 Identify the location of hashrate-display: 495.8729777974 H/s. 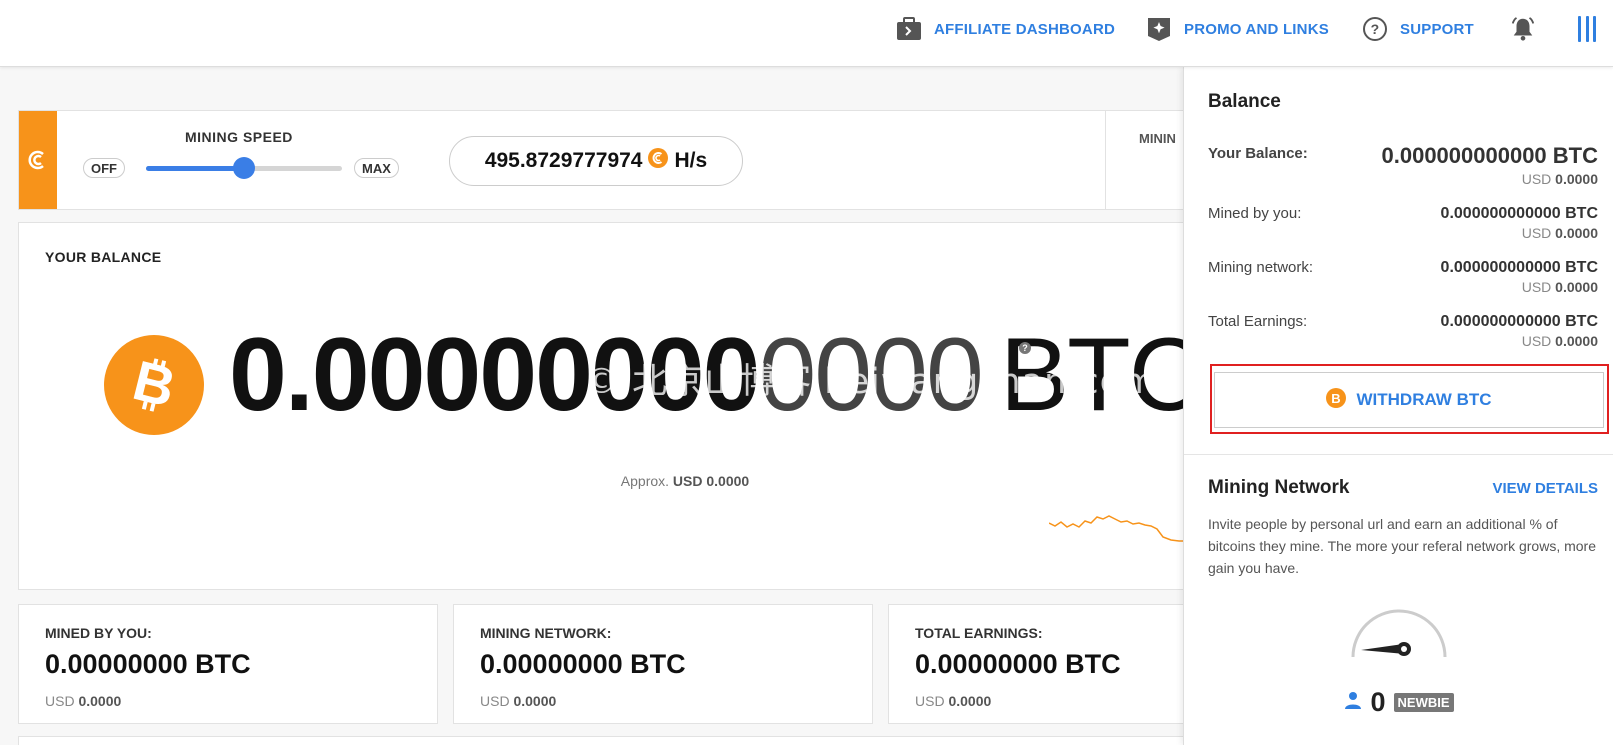
(596, 161).